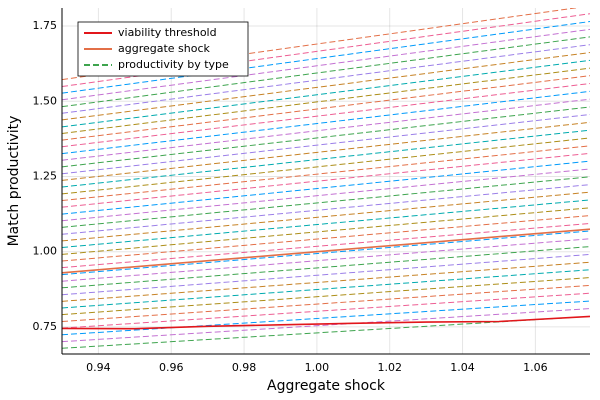 This screenshot has width=600, height=400. I want to click on legend-label: productivity by type, so click(173, 64).